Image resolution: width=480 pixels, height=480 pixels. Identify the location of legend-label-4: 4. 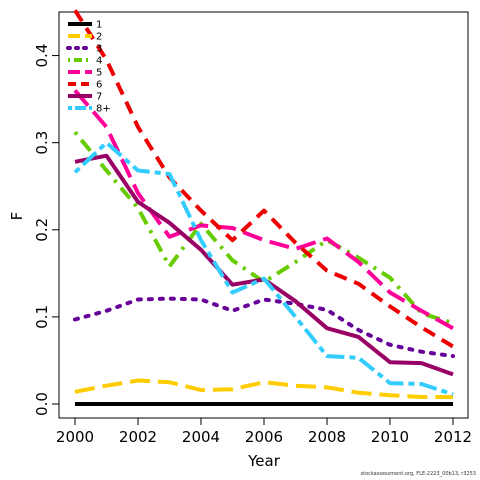
(99, 61).